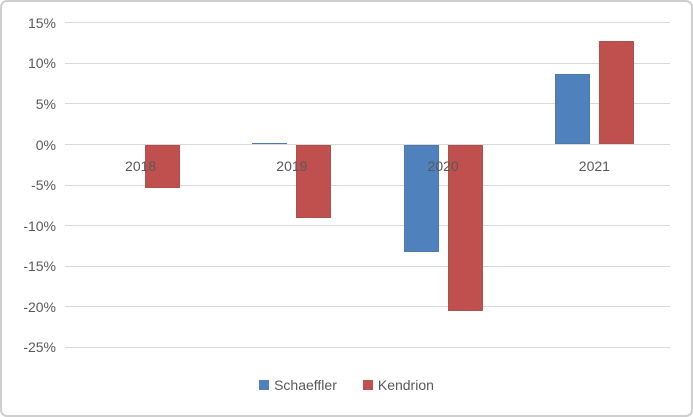 The height and width of the screenshot is (417, 693). I want to click on bar-kendrion-2018, so click(163, 166).